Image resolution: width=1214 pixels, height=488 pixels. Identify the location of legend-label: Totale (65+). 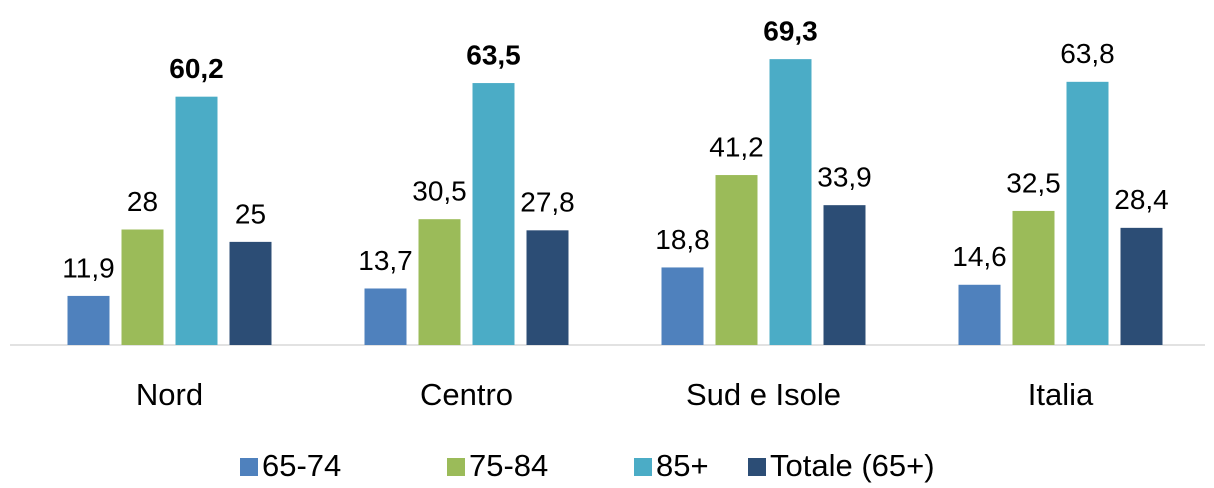
(852, 465).